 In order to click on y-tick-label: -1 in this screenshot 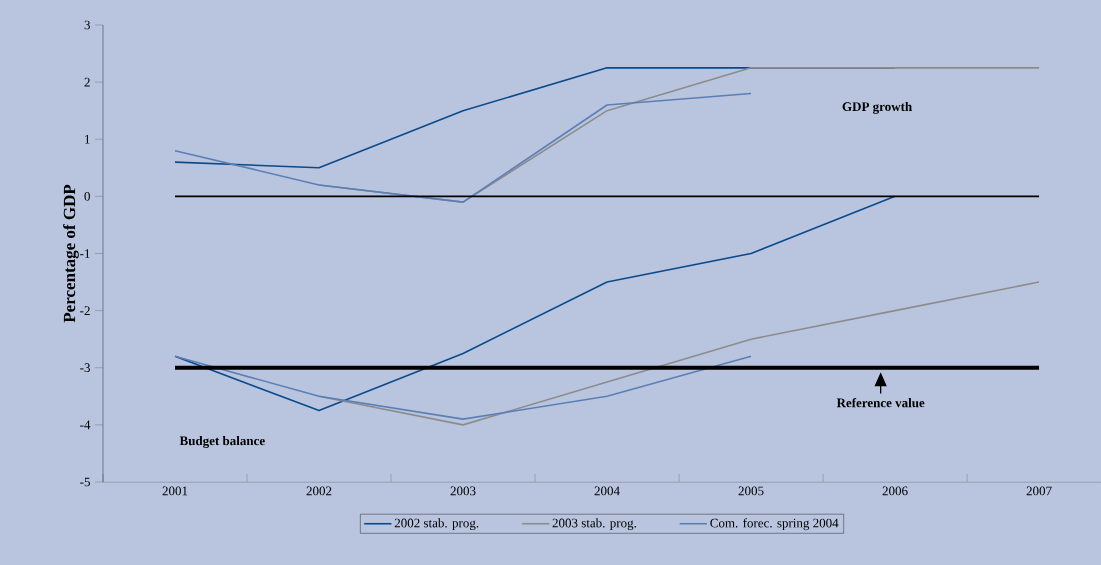, I will do `click(85, 253)`.